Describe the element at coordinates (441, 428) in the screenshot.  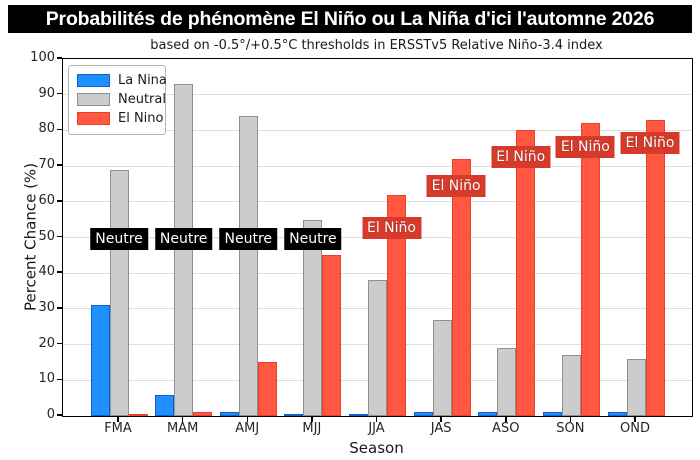
I see `x-tick-label-jas: JAS` at that location.